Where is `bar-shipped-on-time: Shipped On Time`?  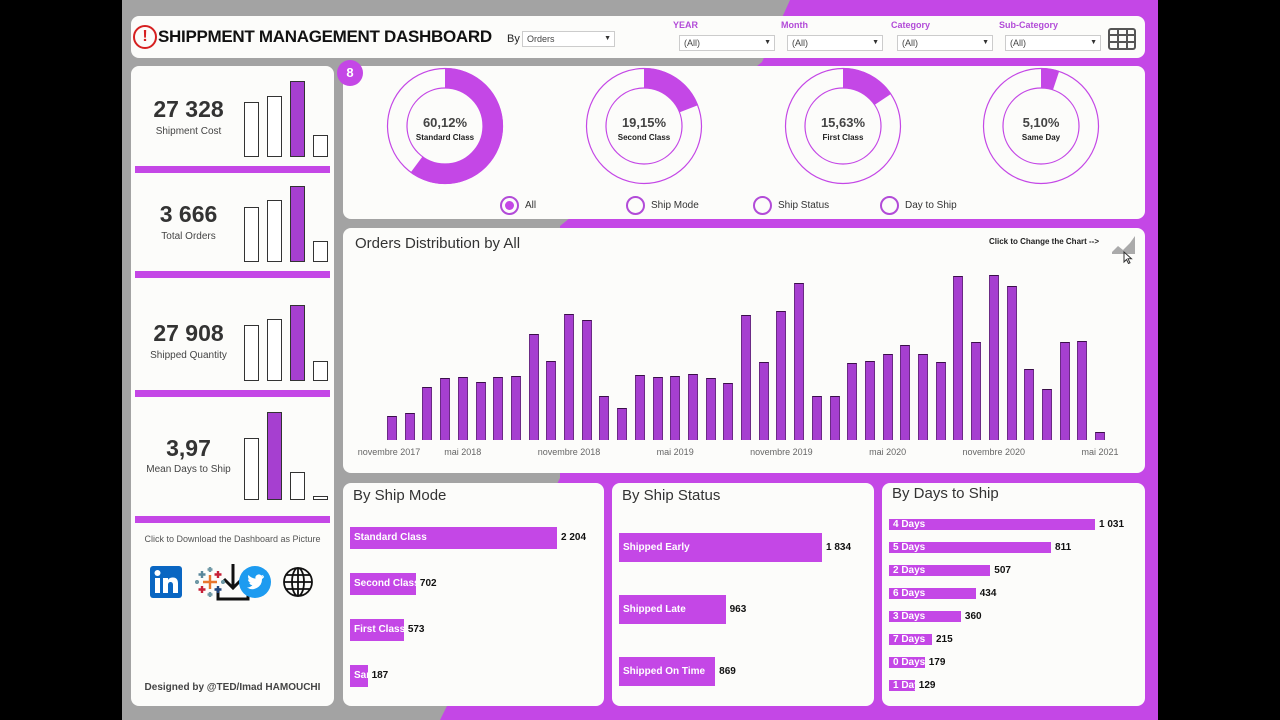 bar-shipped-on-time: Shipped On Time is located at coordinates (667, 671).